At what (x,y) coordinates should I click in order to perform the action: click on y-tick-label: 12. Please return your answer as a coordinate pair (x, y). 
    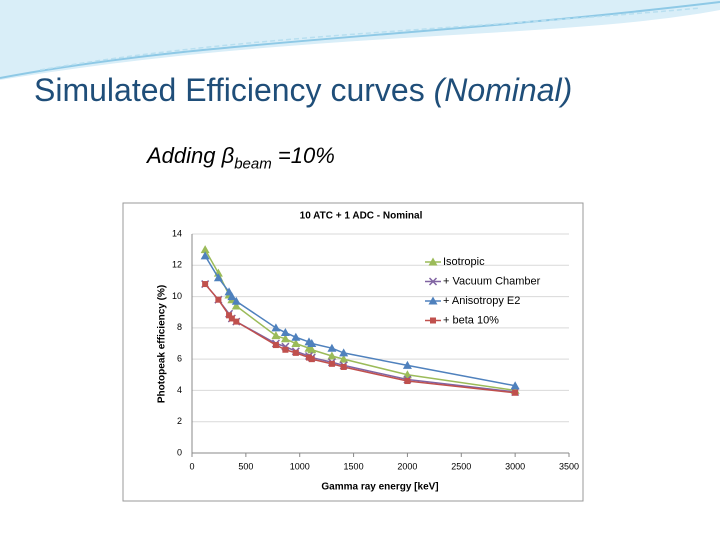
    Looking at the image, I should click on (177, 265).